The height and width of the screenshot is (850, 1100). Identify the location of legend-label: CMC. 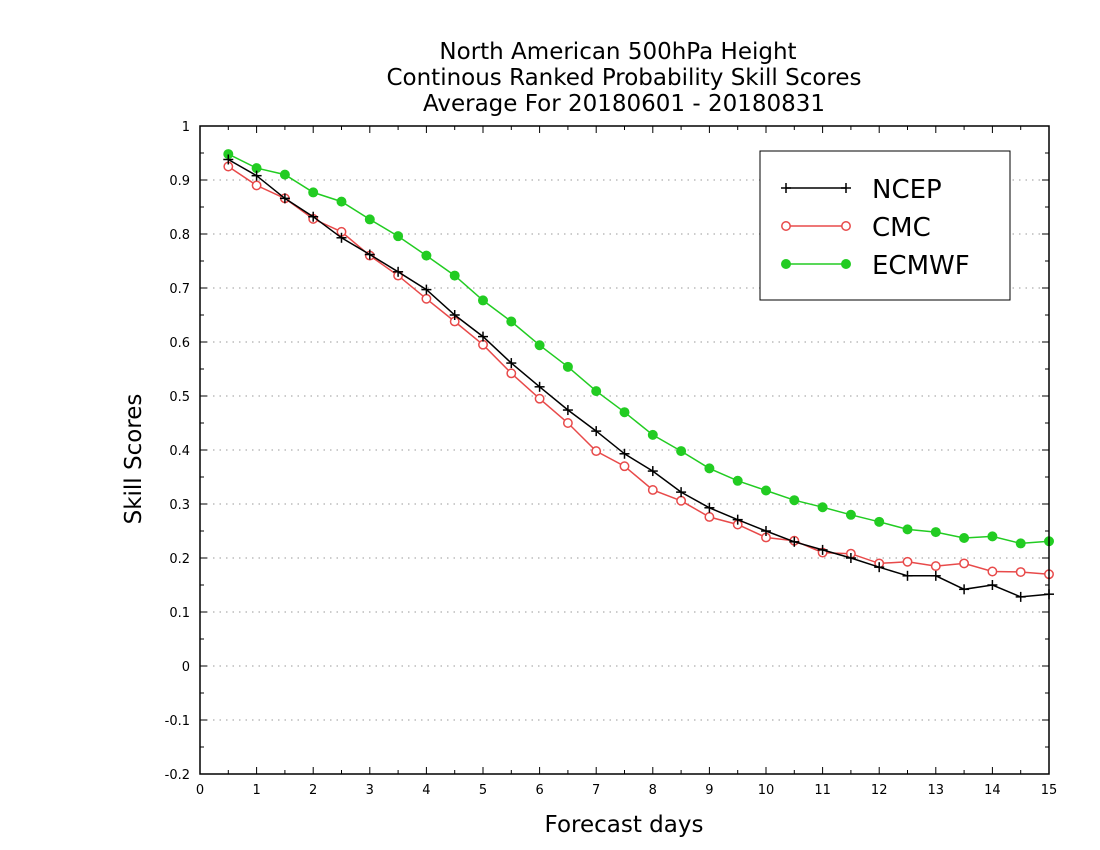
(901, 228).